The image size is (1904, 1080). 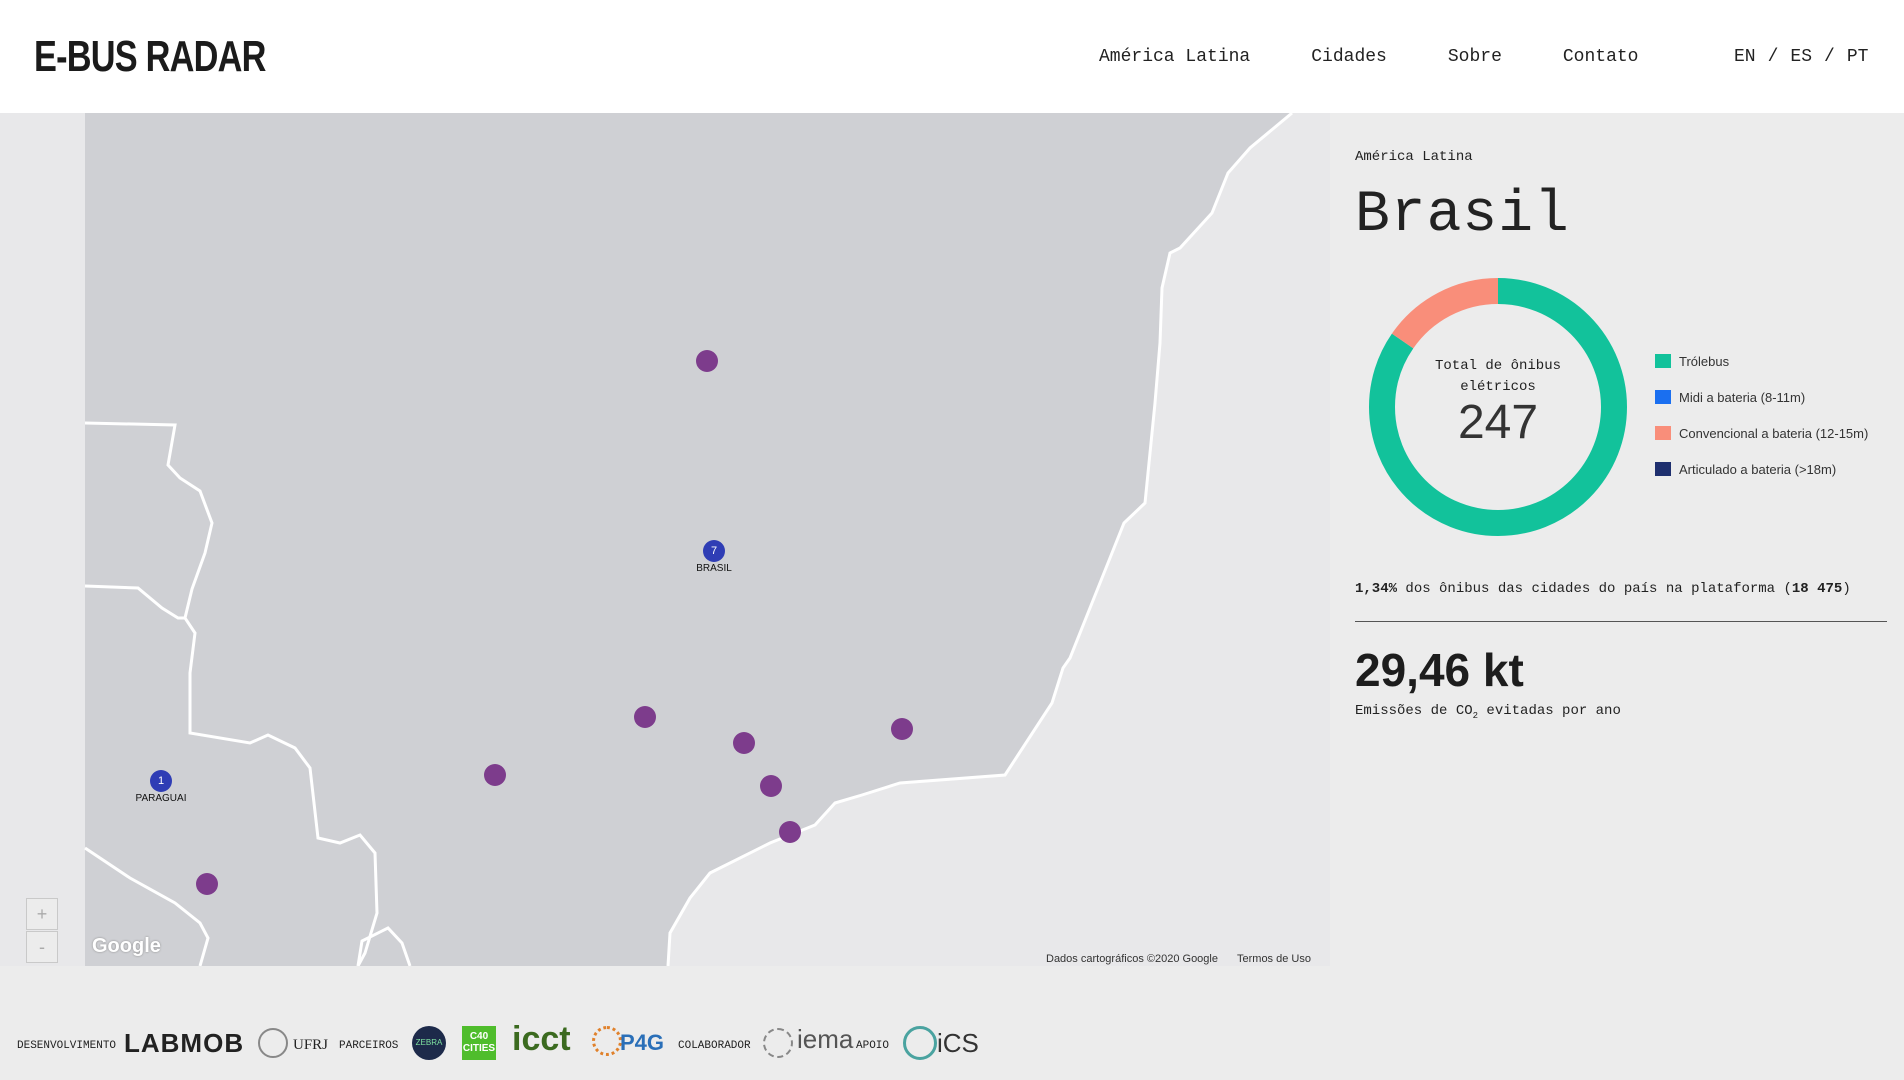 I want to click on emissions-value: 29,46 kt, so click(x=1439, y=670).